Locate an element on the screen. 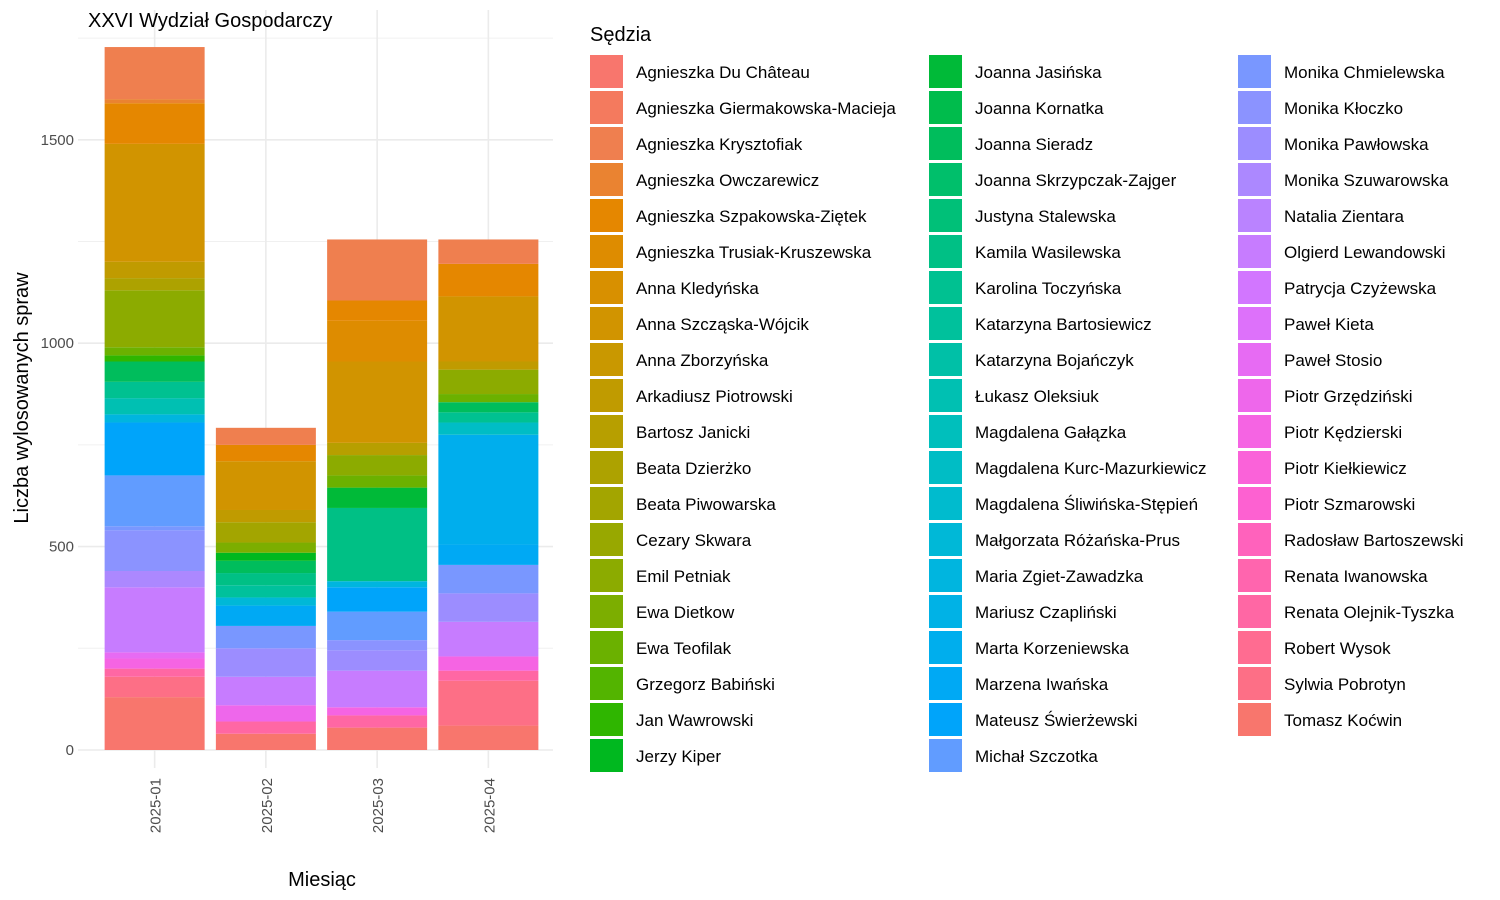 The image size is (1500, 900). legend-label: Monika Pawłowska is located at coordinates (1356, 144).